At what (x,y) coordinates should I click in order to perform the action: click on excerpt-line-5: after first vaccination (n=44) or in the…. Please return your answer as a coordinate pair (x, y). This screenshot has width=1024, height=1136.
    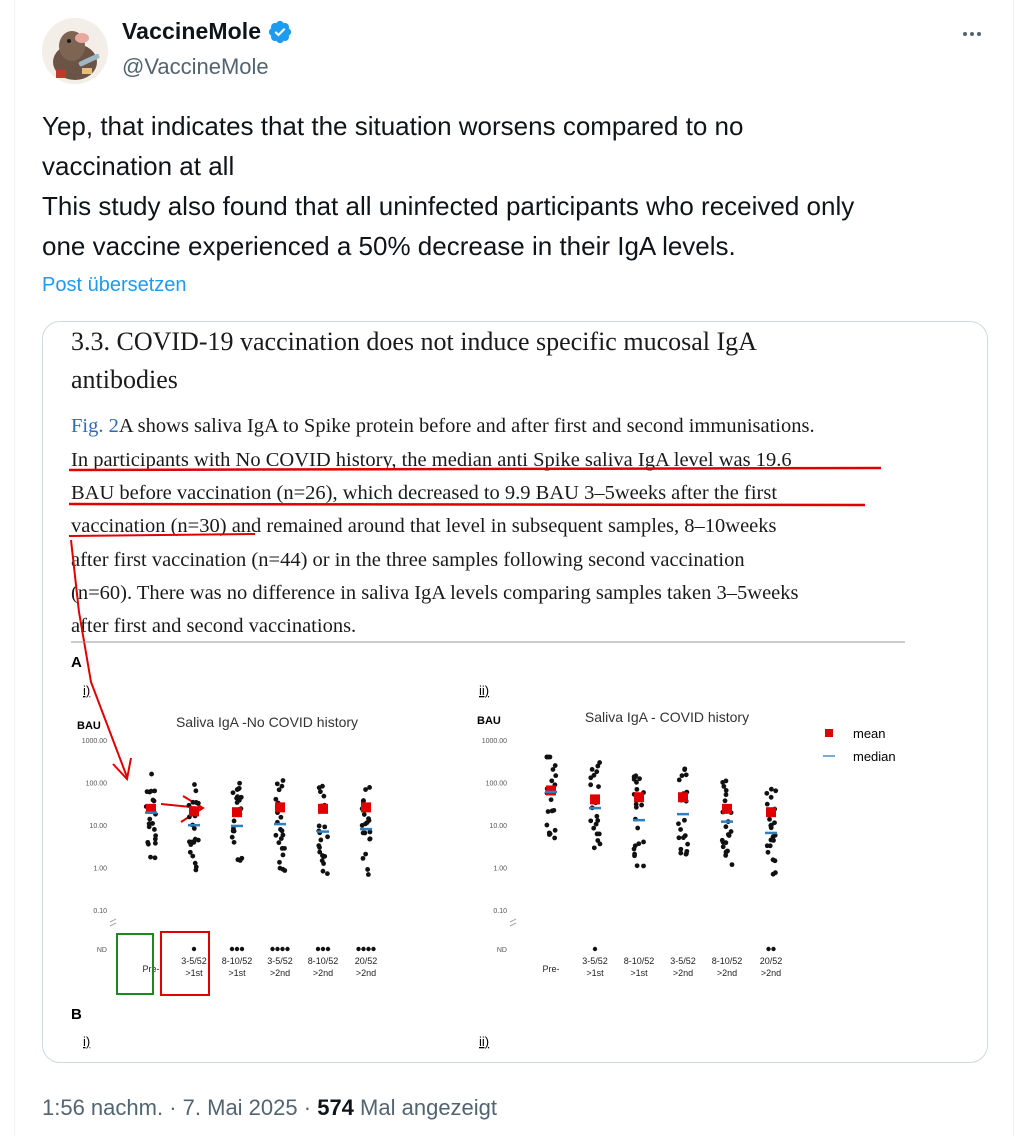
    Looking at the image, I should click on (408, 560).